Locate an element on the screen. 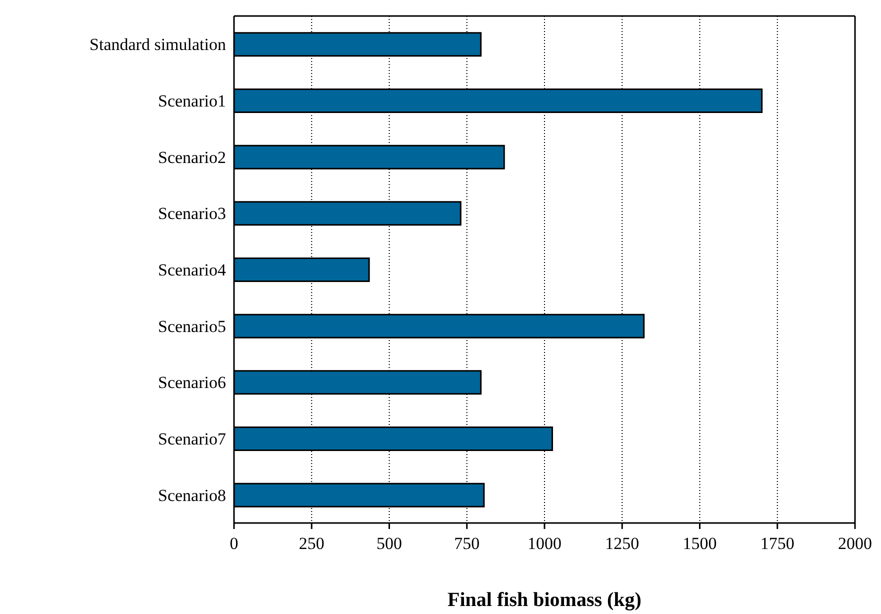 The image size is (881, 614). x-tick-label: 1000 is located at coordinates (545, 544).